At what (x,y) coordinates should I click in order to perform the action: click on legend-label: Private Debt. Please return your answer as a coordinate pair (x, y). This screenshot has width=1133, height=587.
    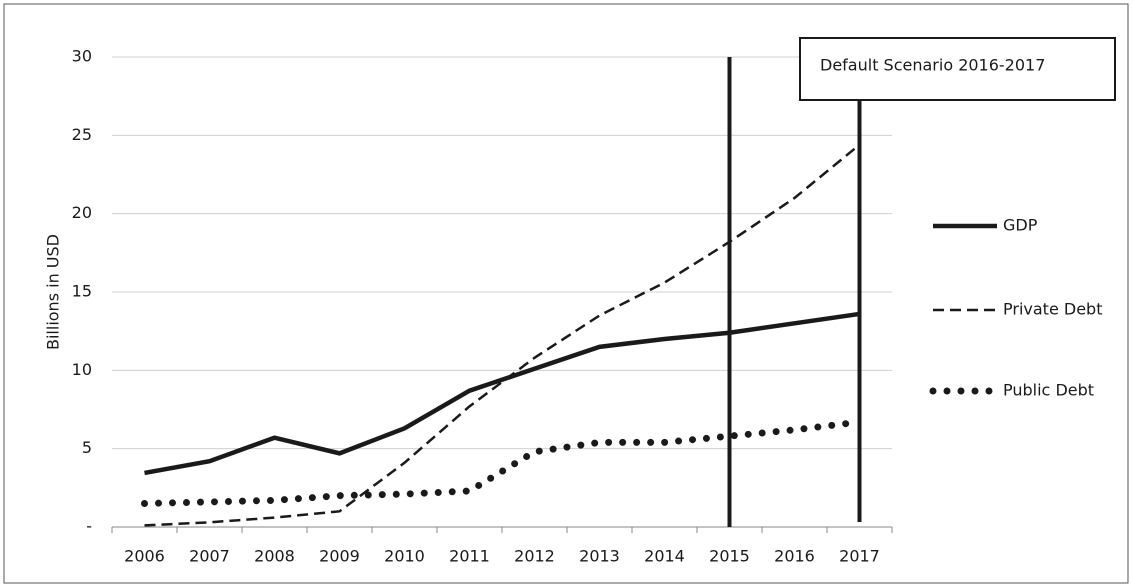
    Looking at the image, I should click on (1052, 309).